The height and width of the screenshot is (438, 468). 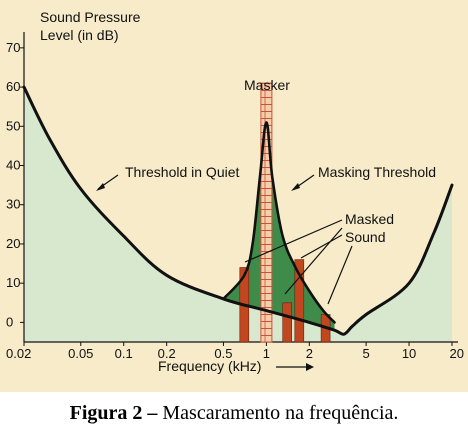 What do you see at coordinates (365, 353) in the screenshot?
I see `x-tick-label: 5` at bounding box center [365, 353].